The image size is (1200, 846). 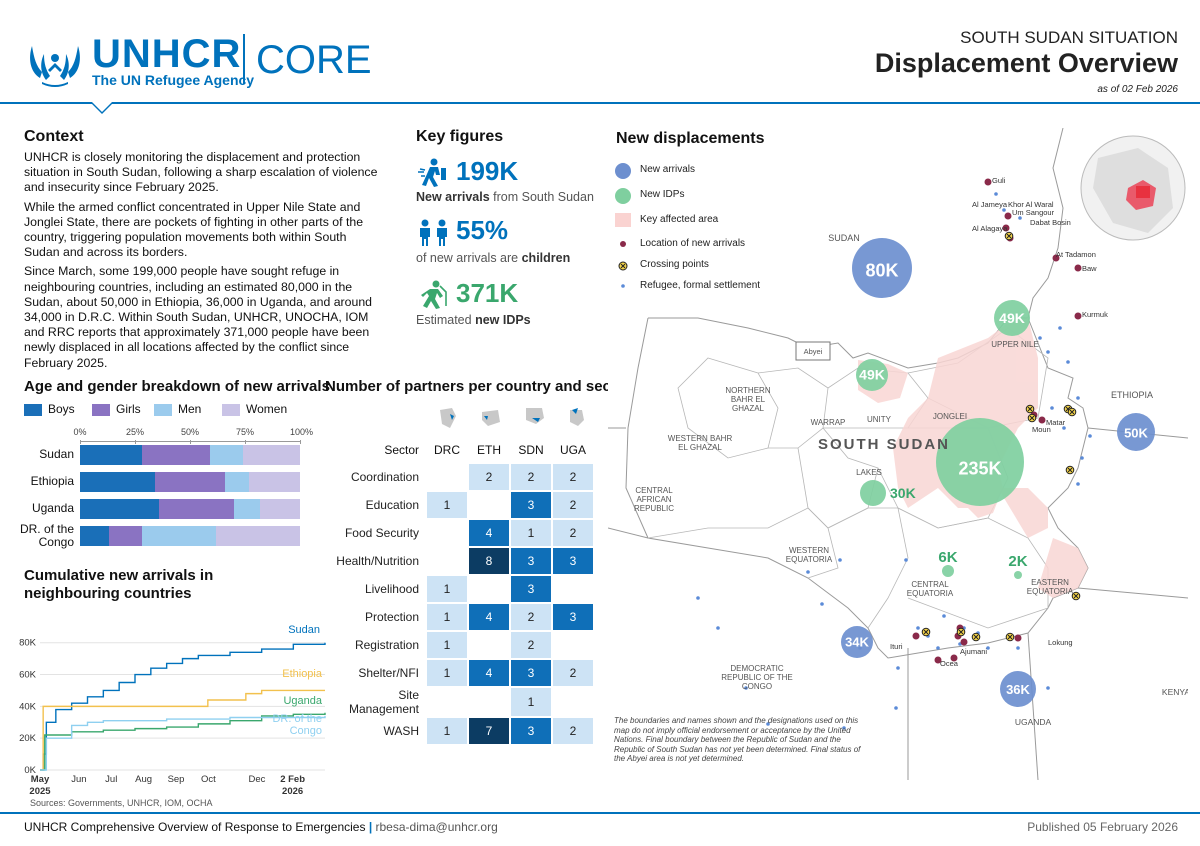 What do you see at coordinates (28, 706) in the screenshot?
I see `y-tick-label: 40K` at bounding box center [28, 706].